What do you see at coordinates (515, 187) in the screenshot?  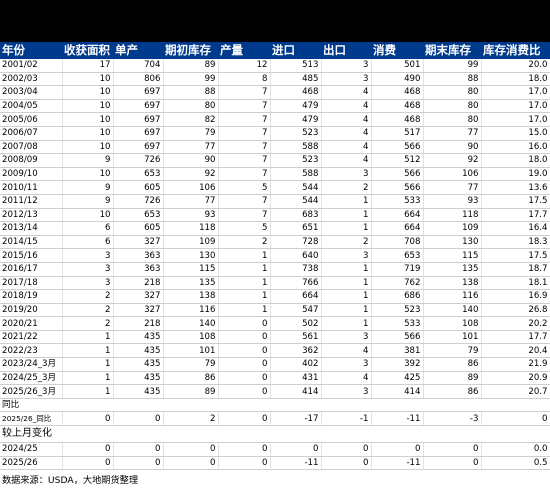 I see `value-cell: 13.6` at bounding box center [515, 187].